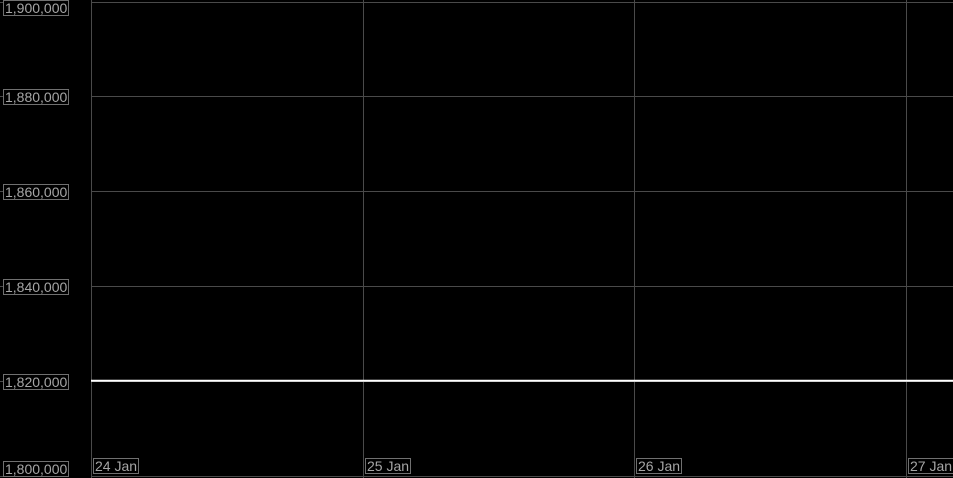 Image resolution: width=953 pixels, height=478 pixels. Describe the element at coordinates (36, 381) in the screenshot. I see `y-tick-label: 1,820,000` at that location.